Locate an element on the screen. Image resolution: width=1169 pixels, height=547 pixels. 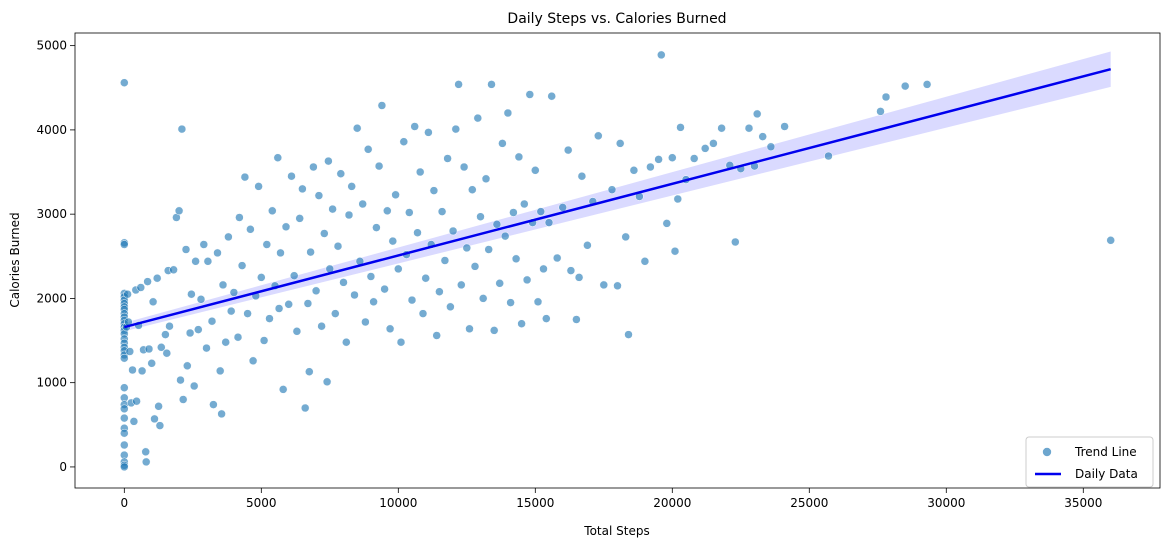
y-tick-label: 2000 is located at coordinates (51, 298).